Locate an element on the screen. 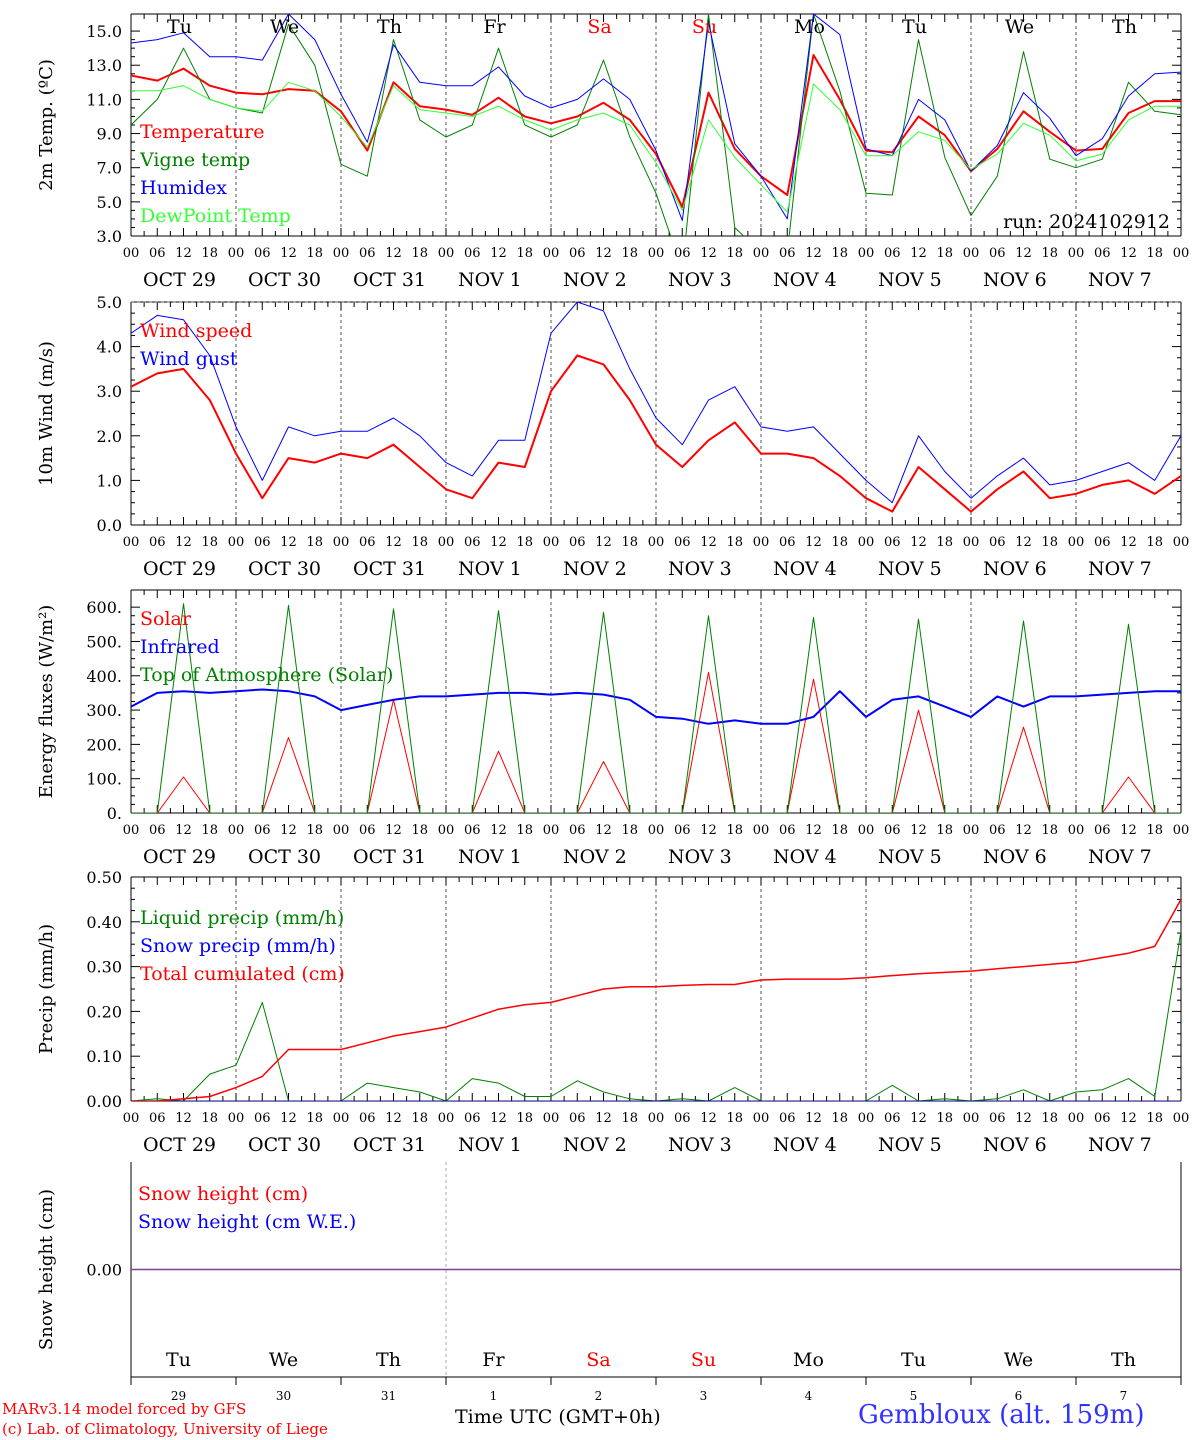  legend-entry: Wind speed is located at coordinates (196, 331).